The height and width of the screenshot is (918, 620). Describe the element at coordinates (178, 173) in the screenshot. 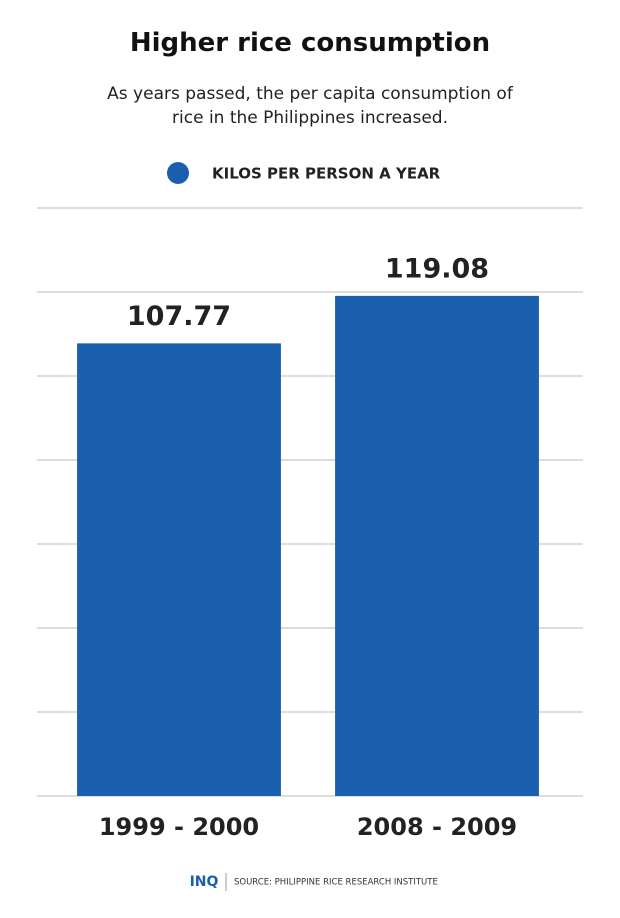

I see `legend-marker` at that location.